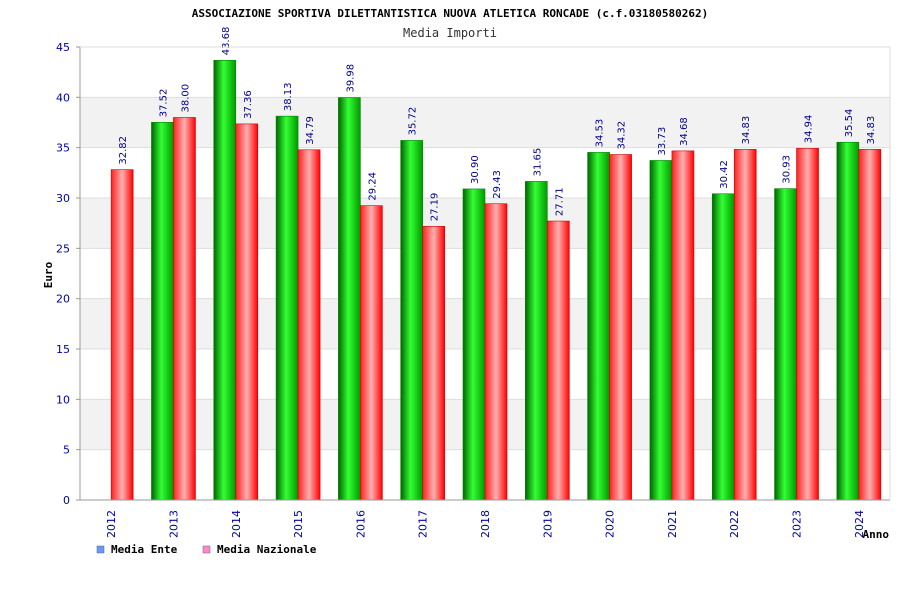 This screenshot has height=600, width=900. What do you see at coordinates (661, 330) in the screenshot?
I see `bar-media-ente-2021` at bounding box center [661, 330].